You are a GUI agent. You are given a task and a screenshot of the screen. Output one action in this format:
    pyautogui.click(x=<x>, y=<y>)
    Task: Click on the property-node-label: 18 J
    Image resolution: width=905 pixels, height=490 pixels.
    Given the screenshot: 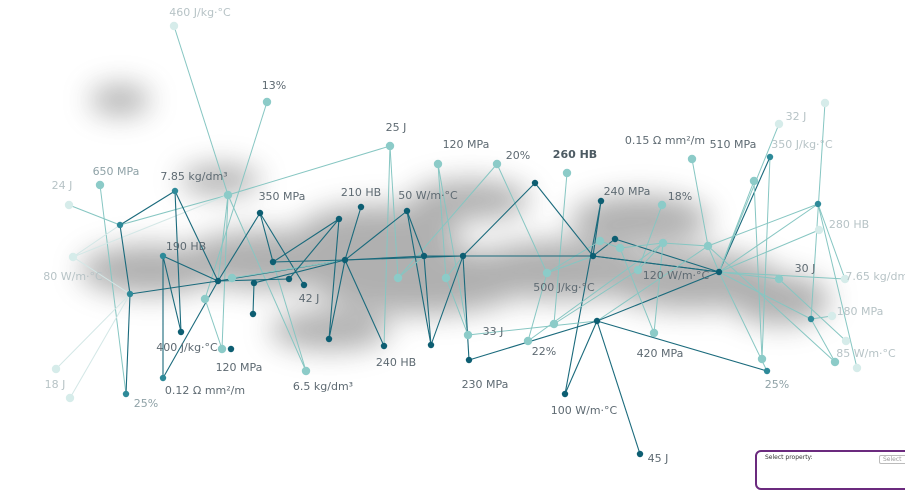 What is the action you would take?
    pyautogui.click(x=55, y=384)
    